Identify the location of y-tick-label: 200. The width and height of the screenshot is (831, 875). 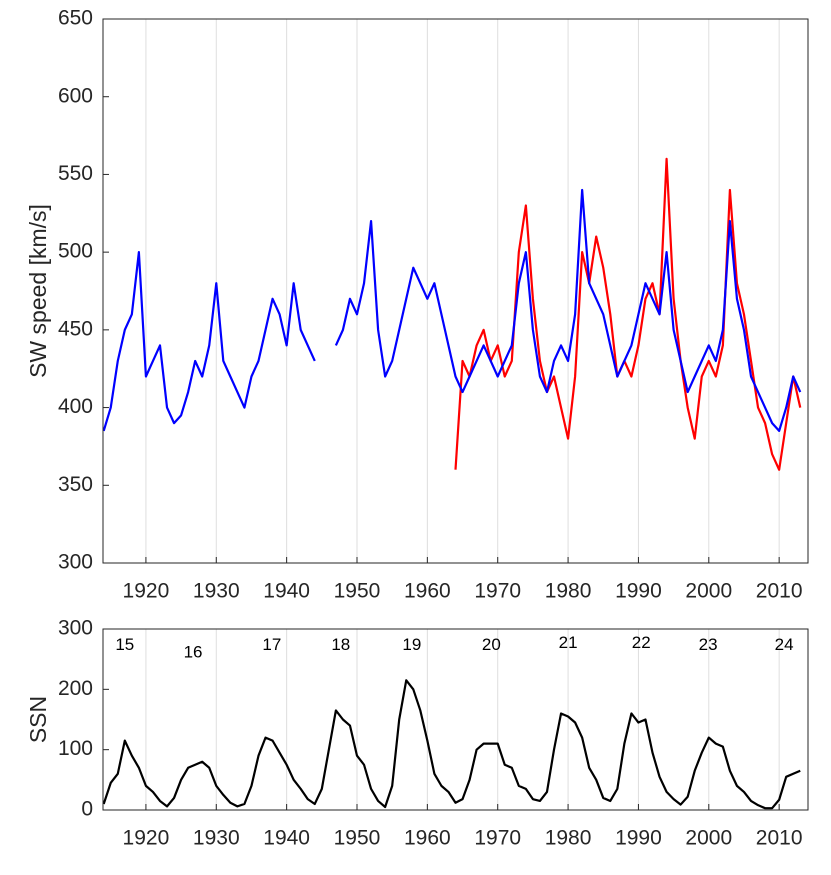
(75, 688).